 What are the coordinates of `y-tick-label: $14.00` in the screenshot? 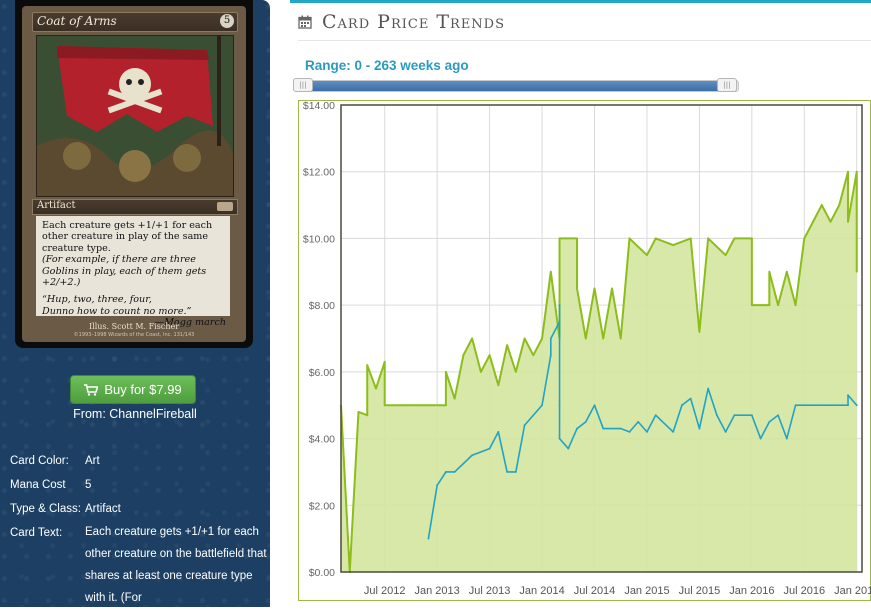 It's located at (319, 106).